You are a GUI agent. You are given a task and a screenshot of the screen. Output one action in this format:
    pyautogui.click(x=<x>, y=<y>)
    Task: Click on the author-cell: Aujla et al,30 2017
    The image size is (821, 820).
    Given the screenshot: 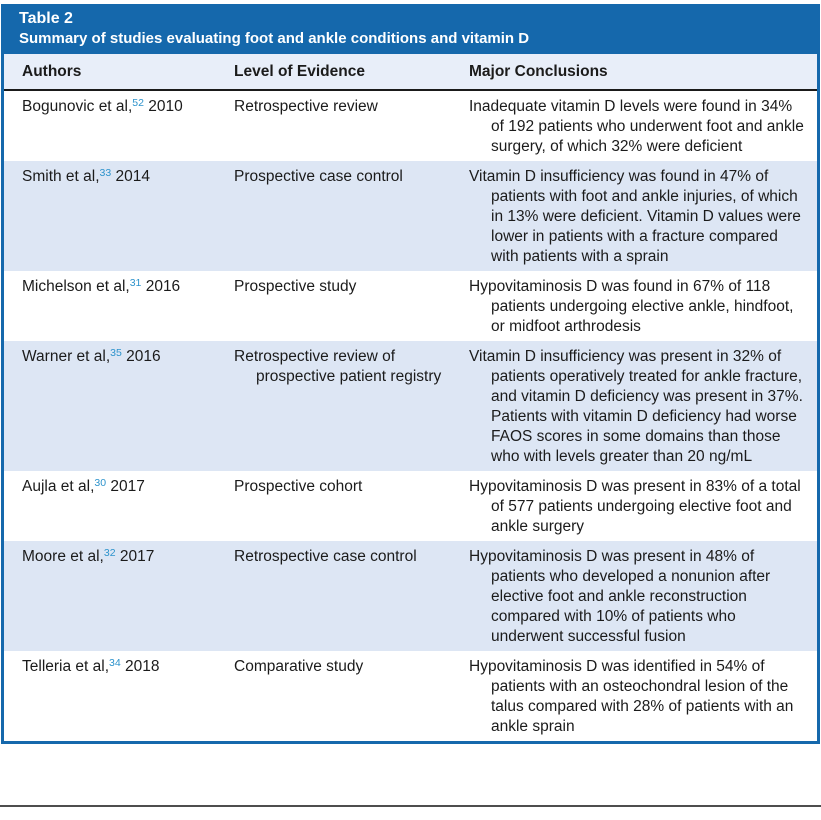 What is the action you would take?
    pyautogui.click(x=119, y=506)
    